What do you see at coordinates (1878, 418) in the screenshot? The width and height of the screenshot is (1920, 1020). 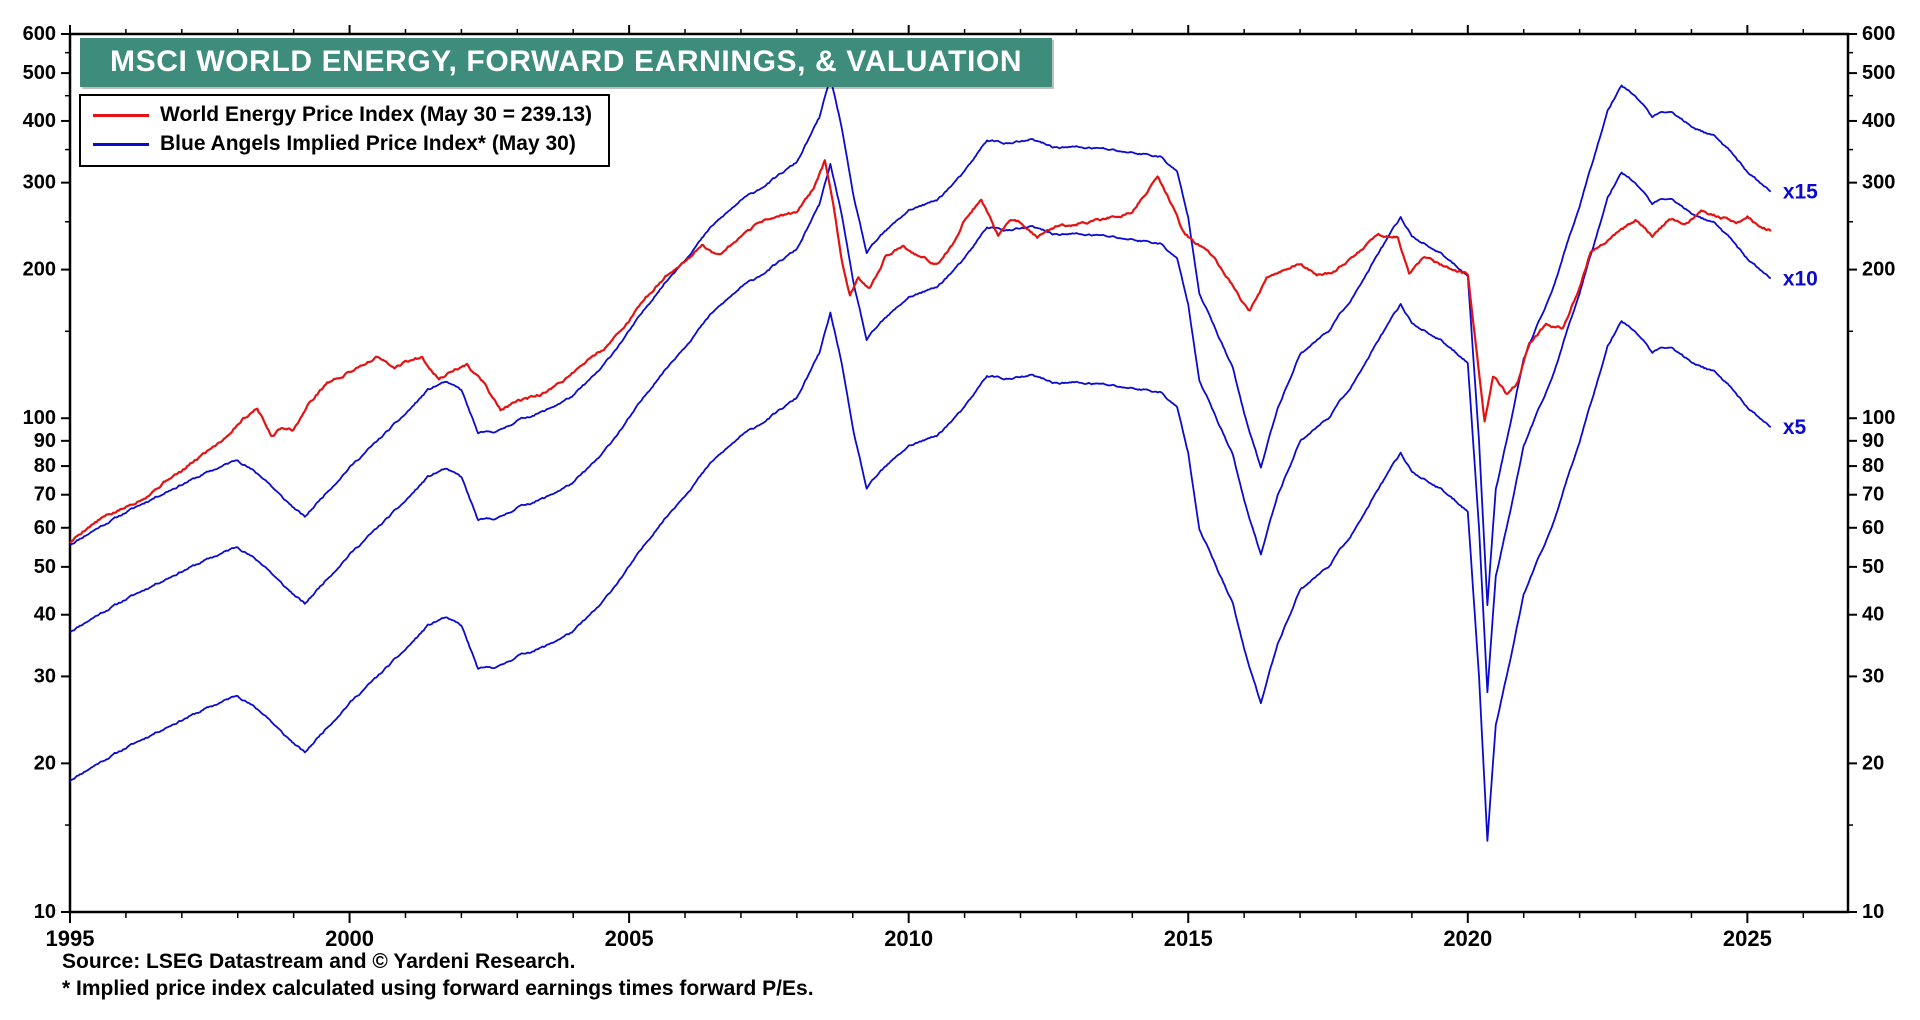 I see `y-axis-right-label: 100` at bounding box center [1878, 418].